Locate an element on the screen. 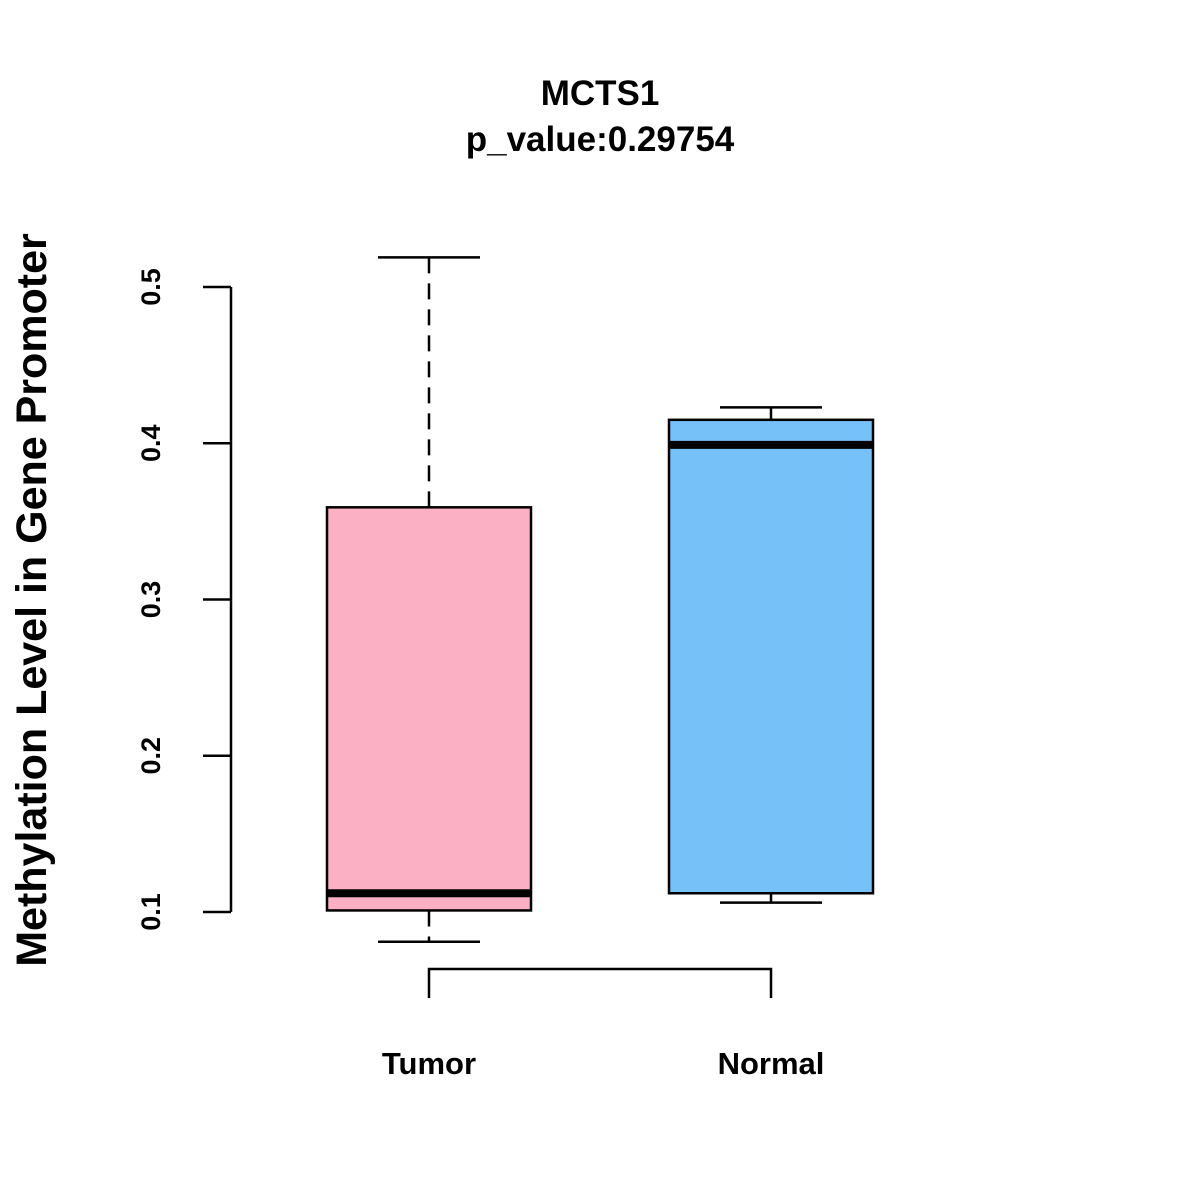  y-tick-label: 0.3 is located at coordinates (151, 600).